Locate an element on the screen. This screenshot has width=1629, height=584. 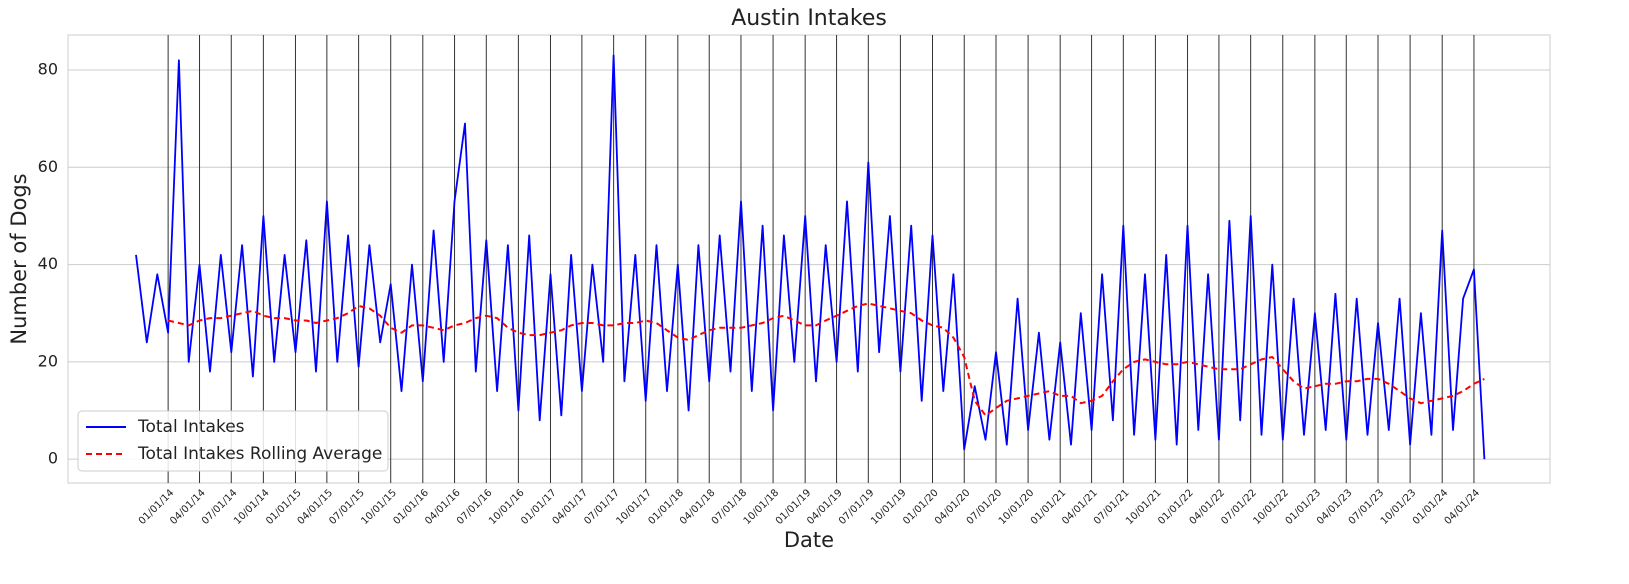
y-axis-label: Number of Dogs is located at coordinates (19, 258).